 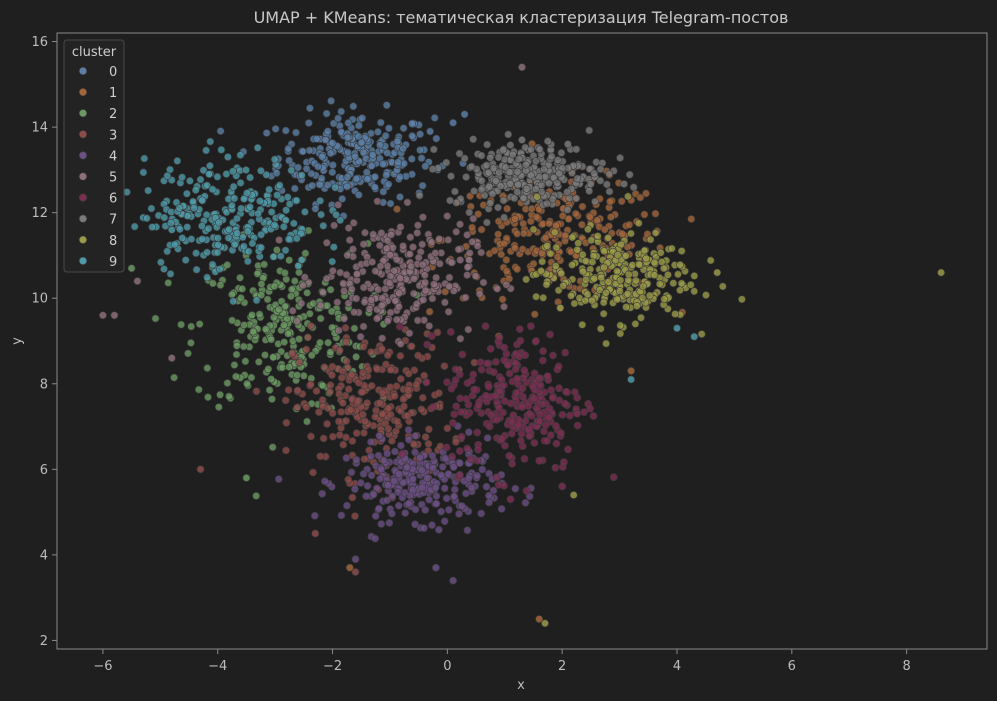 What do you see at coordinates (113, 72) in the screenshot?
I see `legend-label-0: 0` at bounding box center [113, 72].